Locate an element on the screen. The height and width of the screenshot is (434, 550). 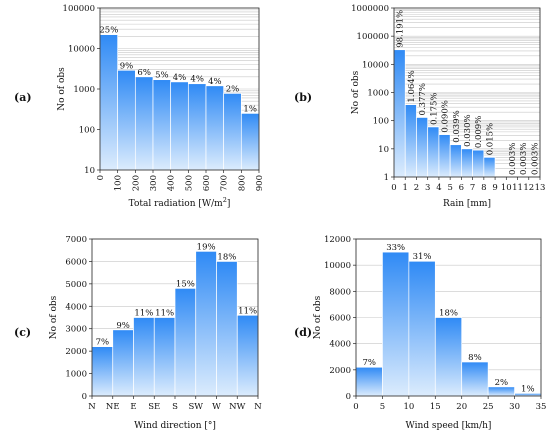
y-tick-label: 12000 is located at coordinates (337, 240).